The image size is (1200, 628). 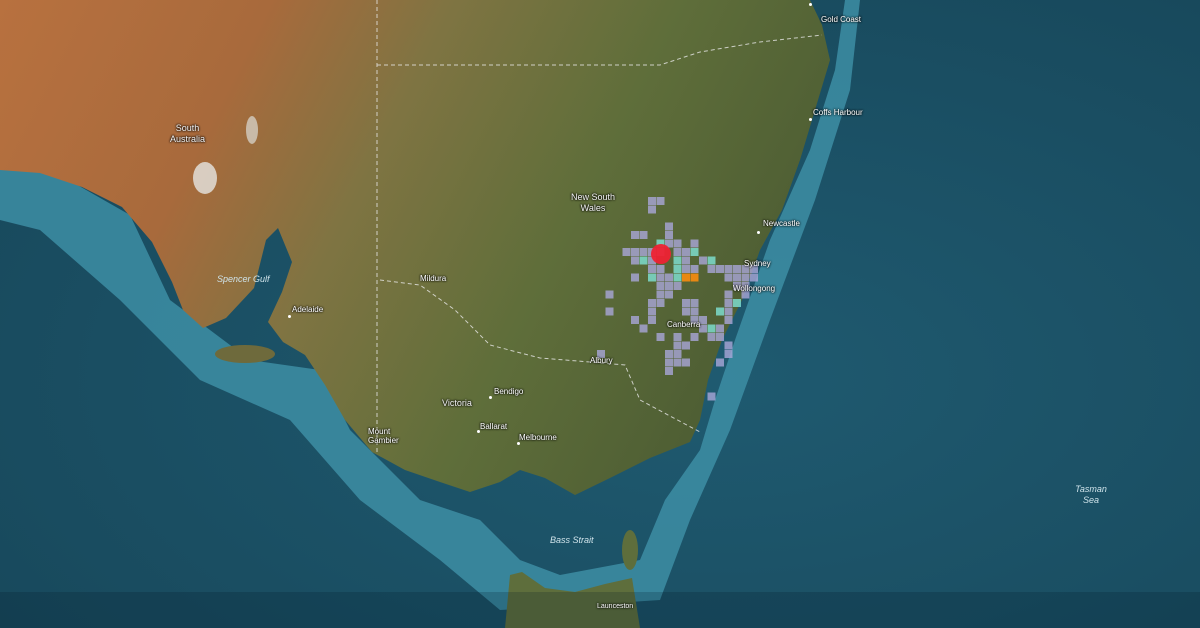 I want to click on city-label: Wollongong, so click(x=754, y=288).